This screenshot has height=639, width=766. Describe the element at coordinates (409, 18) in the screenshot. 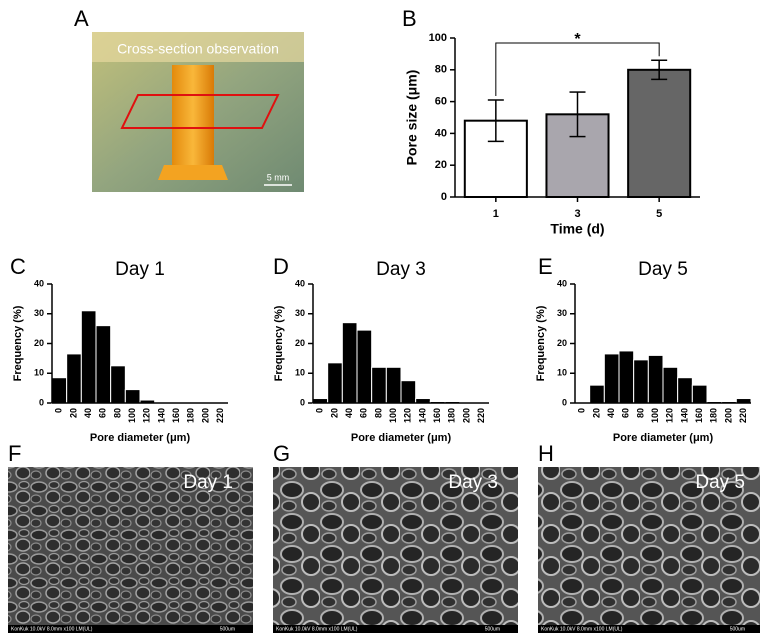

I see `panel-letter: B` at that location.